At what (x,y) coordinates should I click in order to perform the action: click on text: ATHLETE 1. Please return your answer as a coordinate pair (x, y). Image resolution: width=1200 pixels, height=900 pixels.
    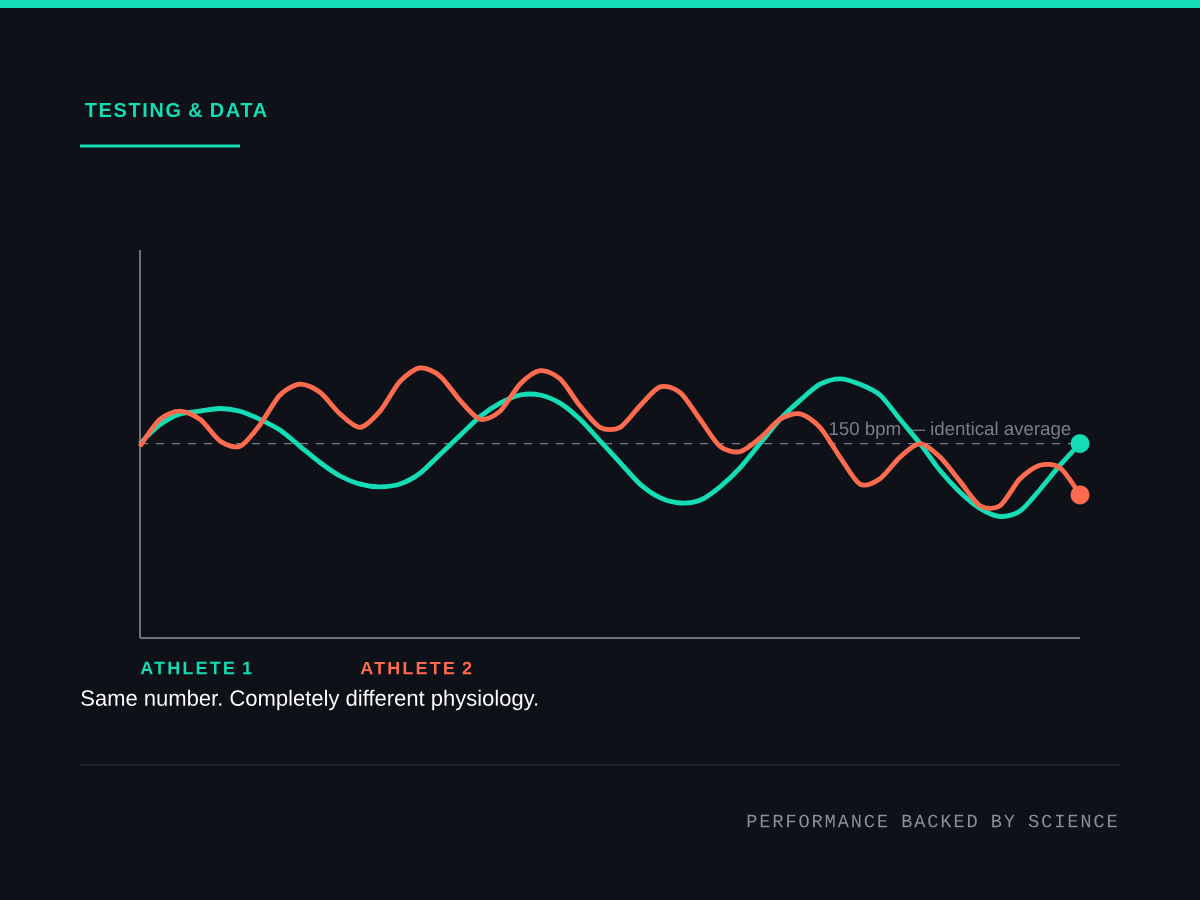
    Looking at the image, I should click on (196, 668).